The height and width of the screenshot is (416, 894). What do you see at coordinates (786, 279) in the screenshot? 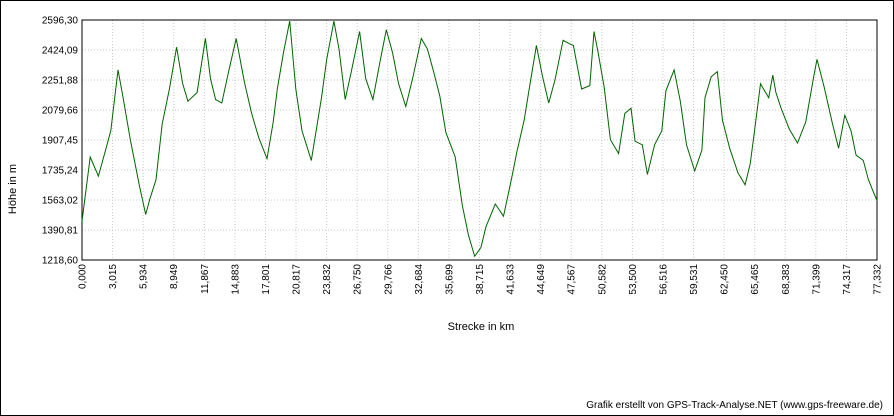
I see `x-tick-label: 68,383` at bounding box center [786, 279].